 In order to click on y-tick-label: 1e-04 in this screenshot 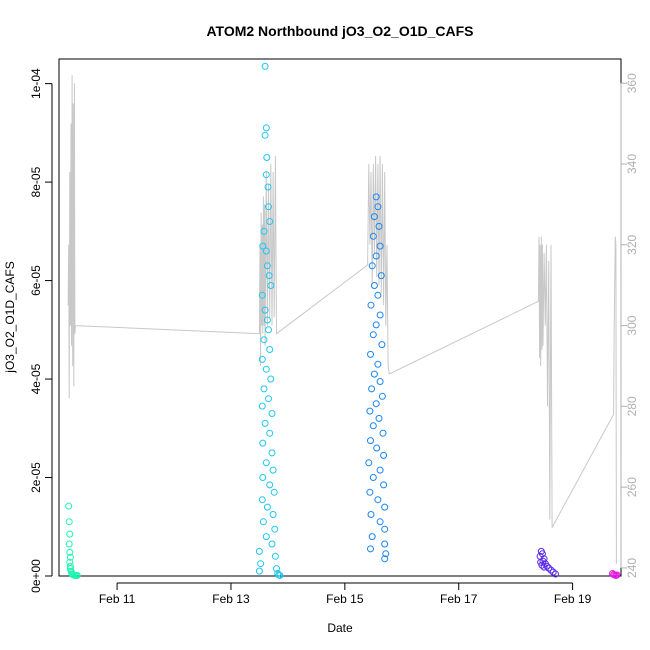, I will do `click(36, 83)`.